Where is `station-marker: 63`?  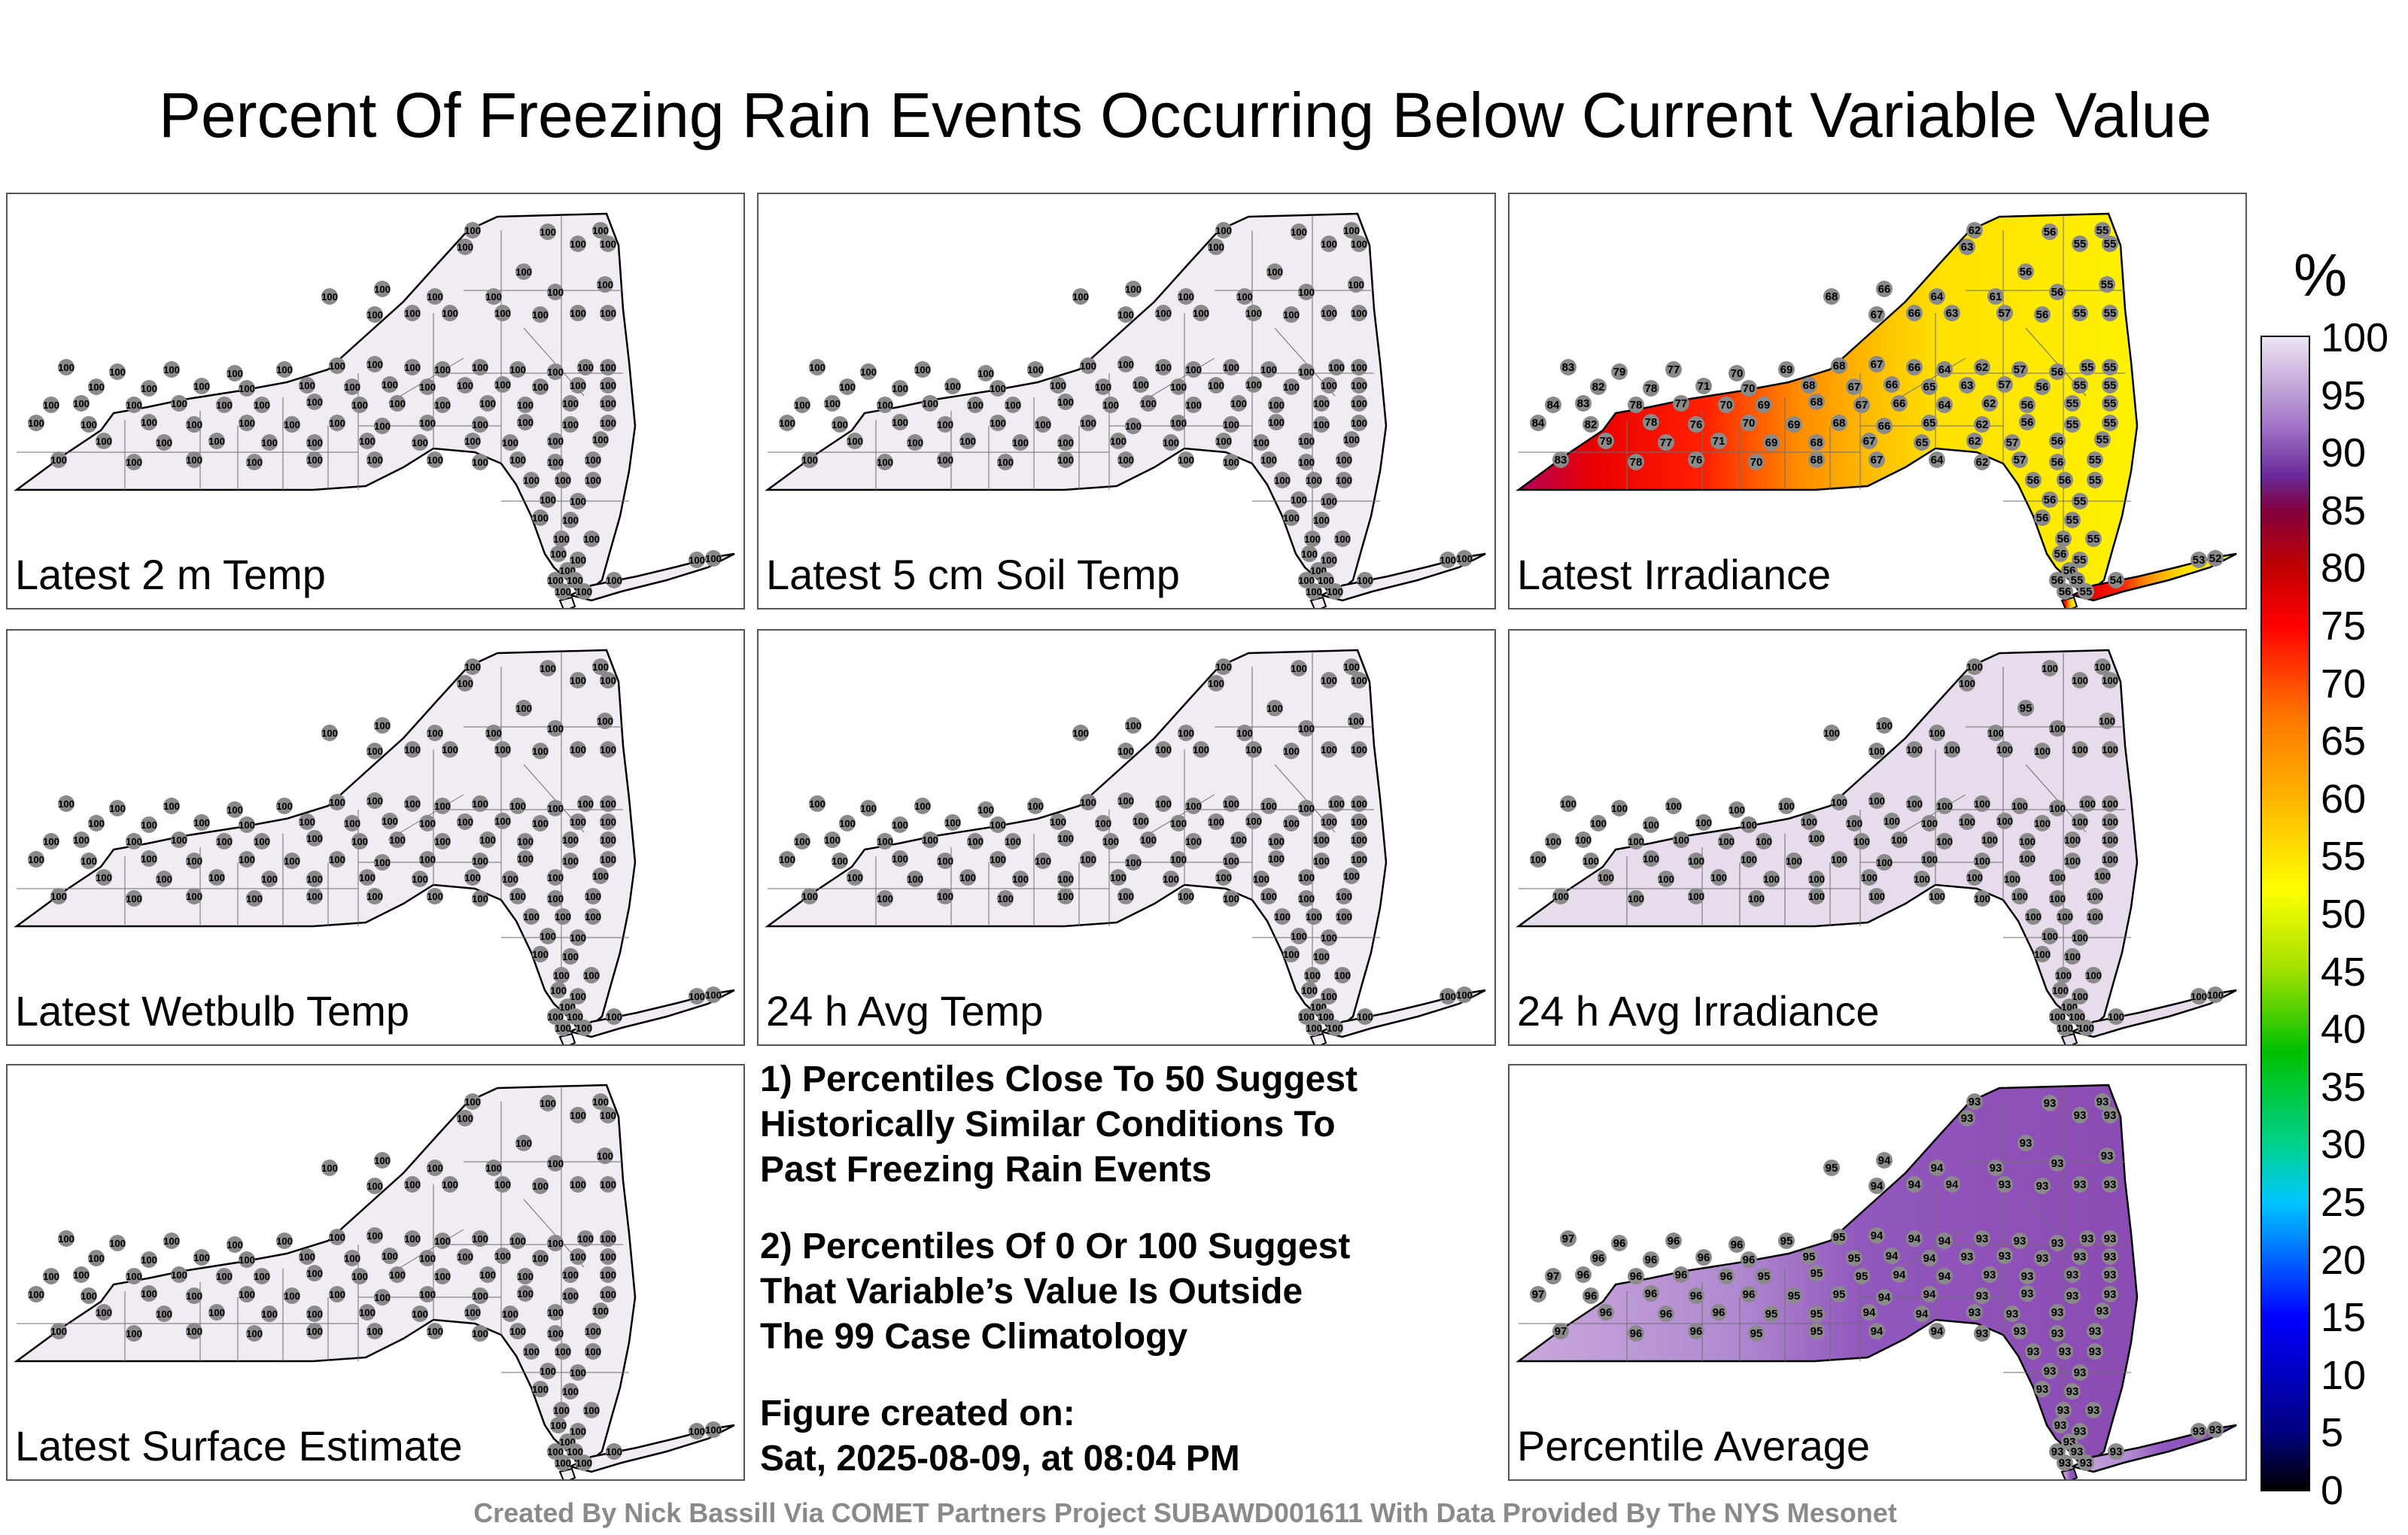
station-marker: 63 is located at coordinates (1967, 385).